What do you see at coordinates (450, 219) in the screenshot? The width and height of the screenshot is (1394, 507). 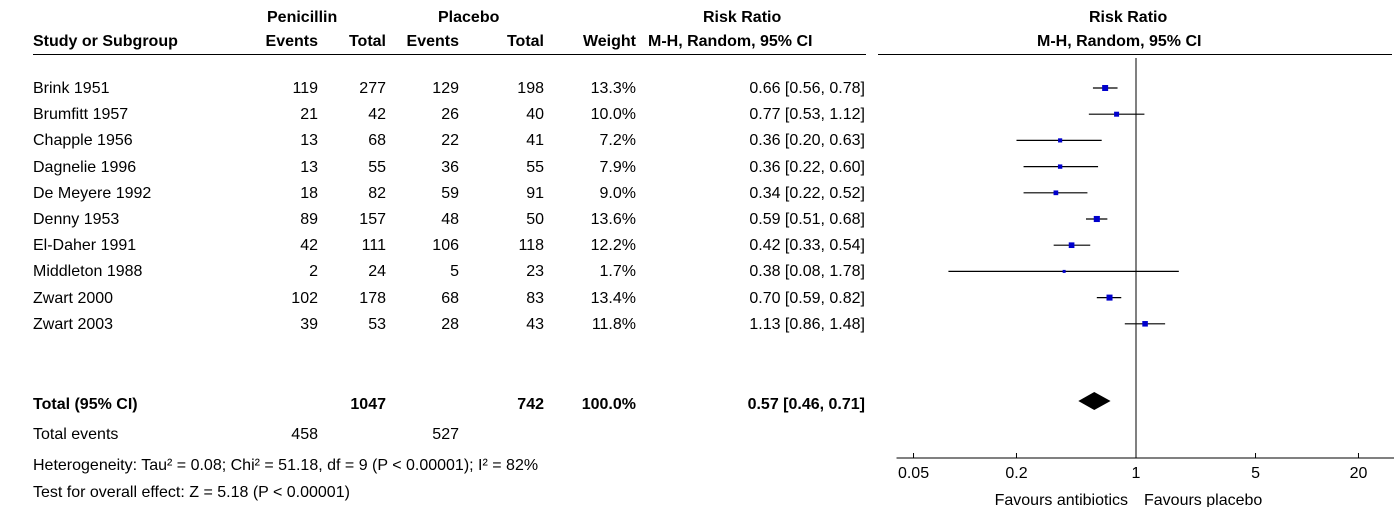 I see `placebo-events: 48` at bounding box center [450, 219].